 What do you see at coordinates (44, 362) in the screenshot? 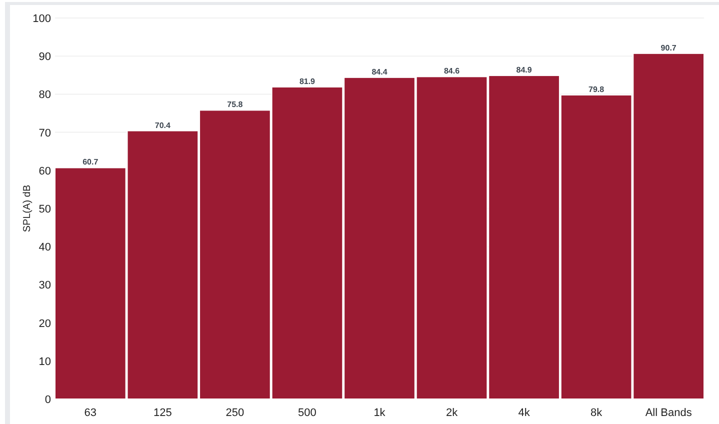
I see `y-tick-label: 10` at bounding box center [44, 362].